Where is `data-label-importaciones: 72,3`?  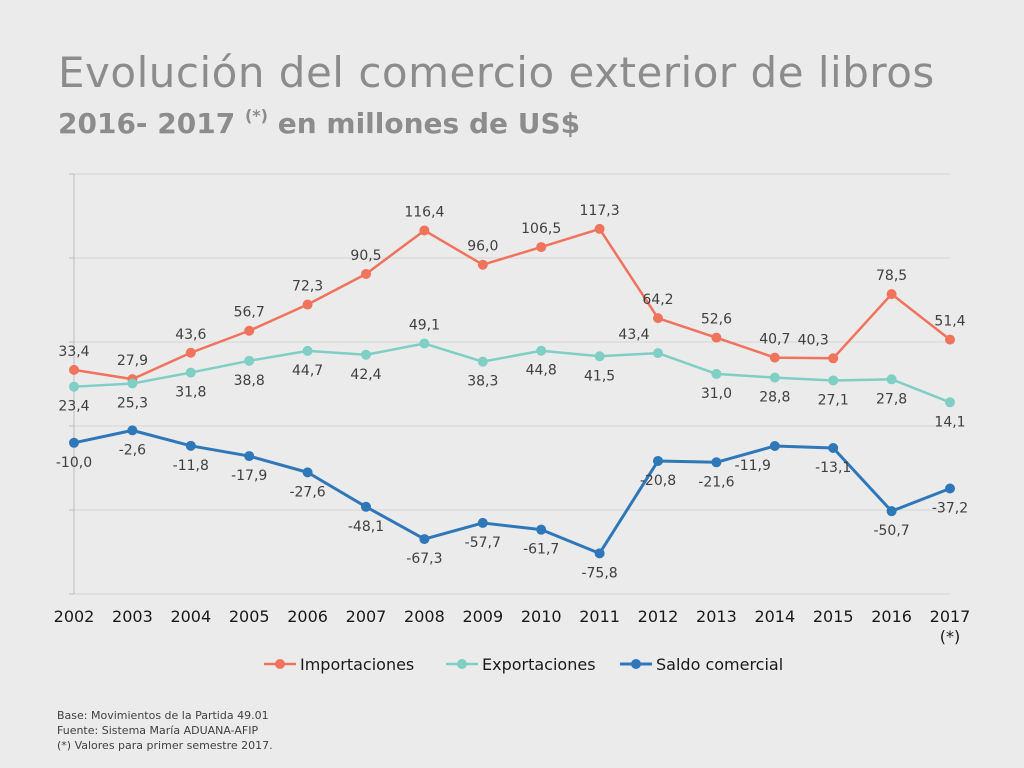
data-label-importaciones: 72,3 is located at coordinates (307, 287).